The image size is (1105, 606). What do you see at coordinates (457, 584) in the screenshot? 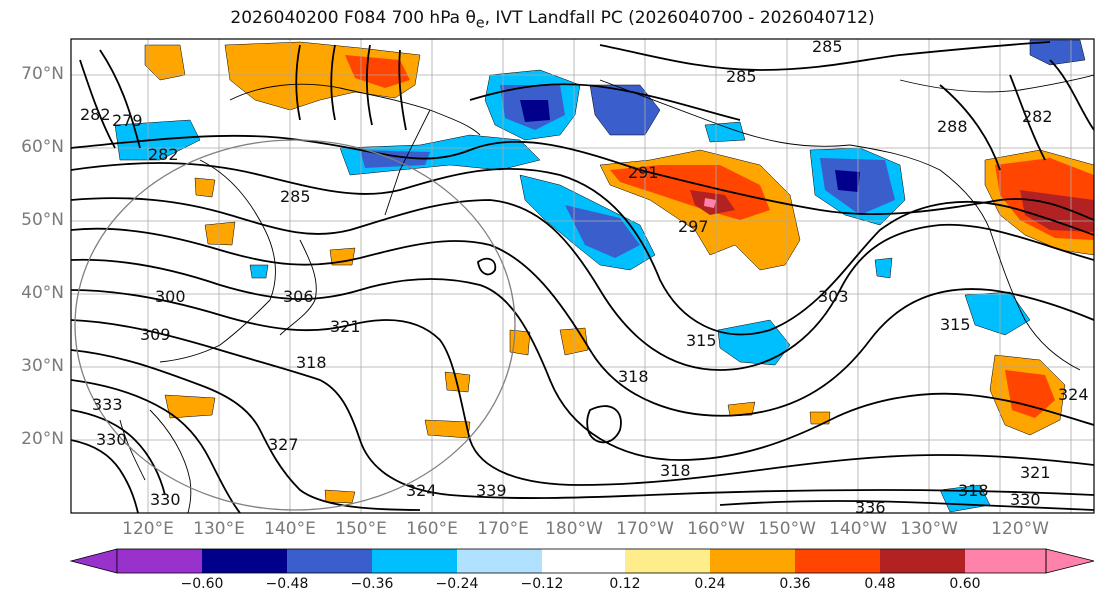
I see `colorbar-tick-label: −0.24` at bounding box center [457, 584].